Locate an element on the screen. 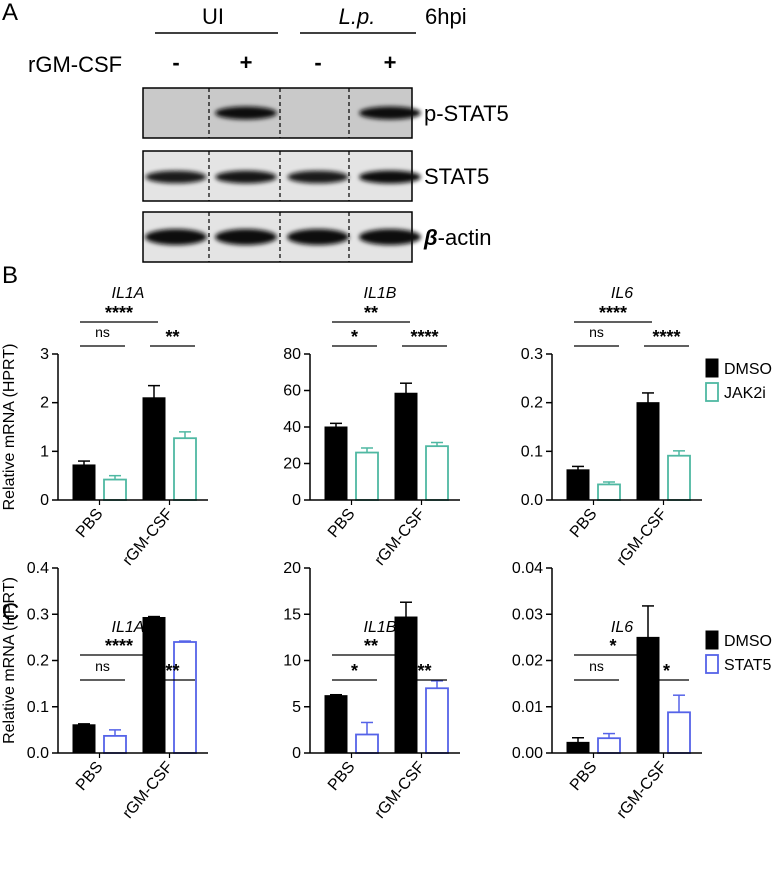 The height and width of the screenshot is (878, 772). blot-row-label: p-STAT5 is located at coordinates (466, 113).